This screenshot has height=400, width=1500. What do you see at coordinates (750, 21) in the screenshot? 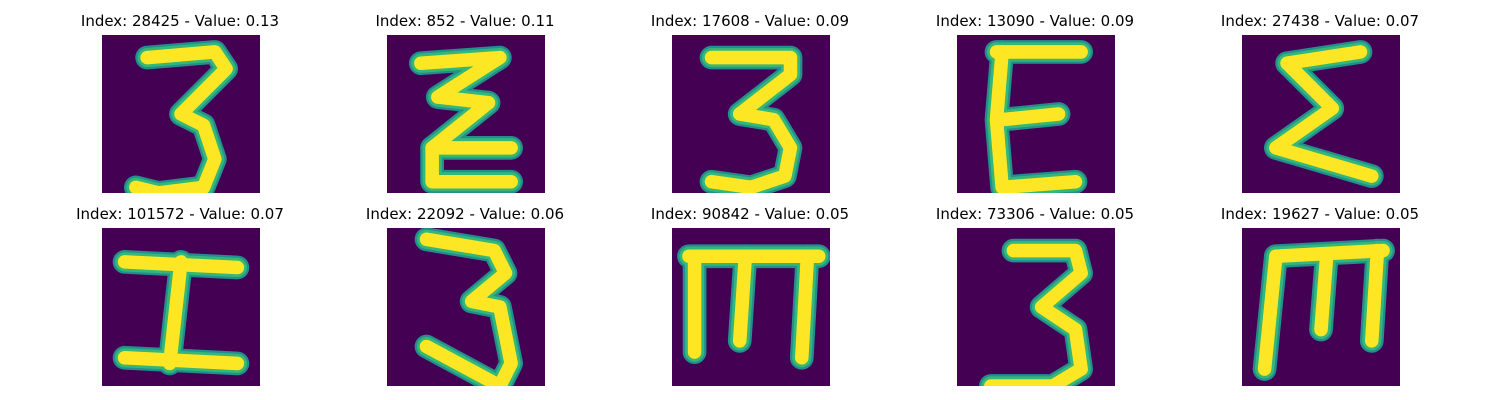
I see `panel-title: Index: 17608 - Value: 0.09` at bounding box center [750, 21].